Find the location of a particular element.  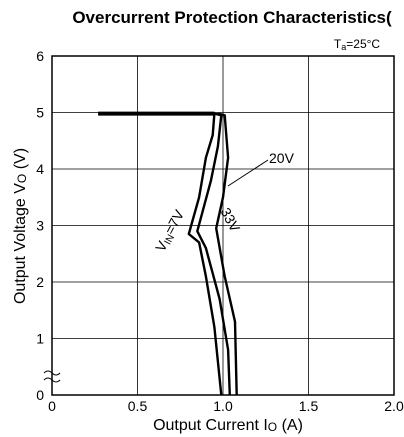

x-axis-label: Output Current IO (A) is located at coordinates (228, 425).